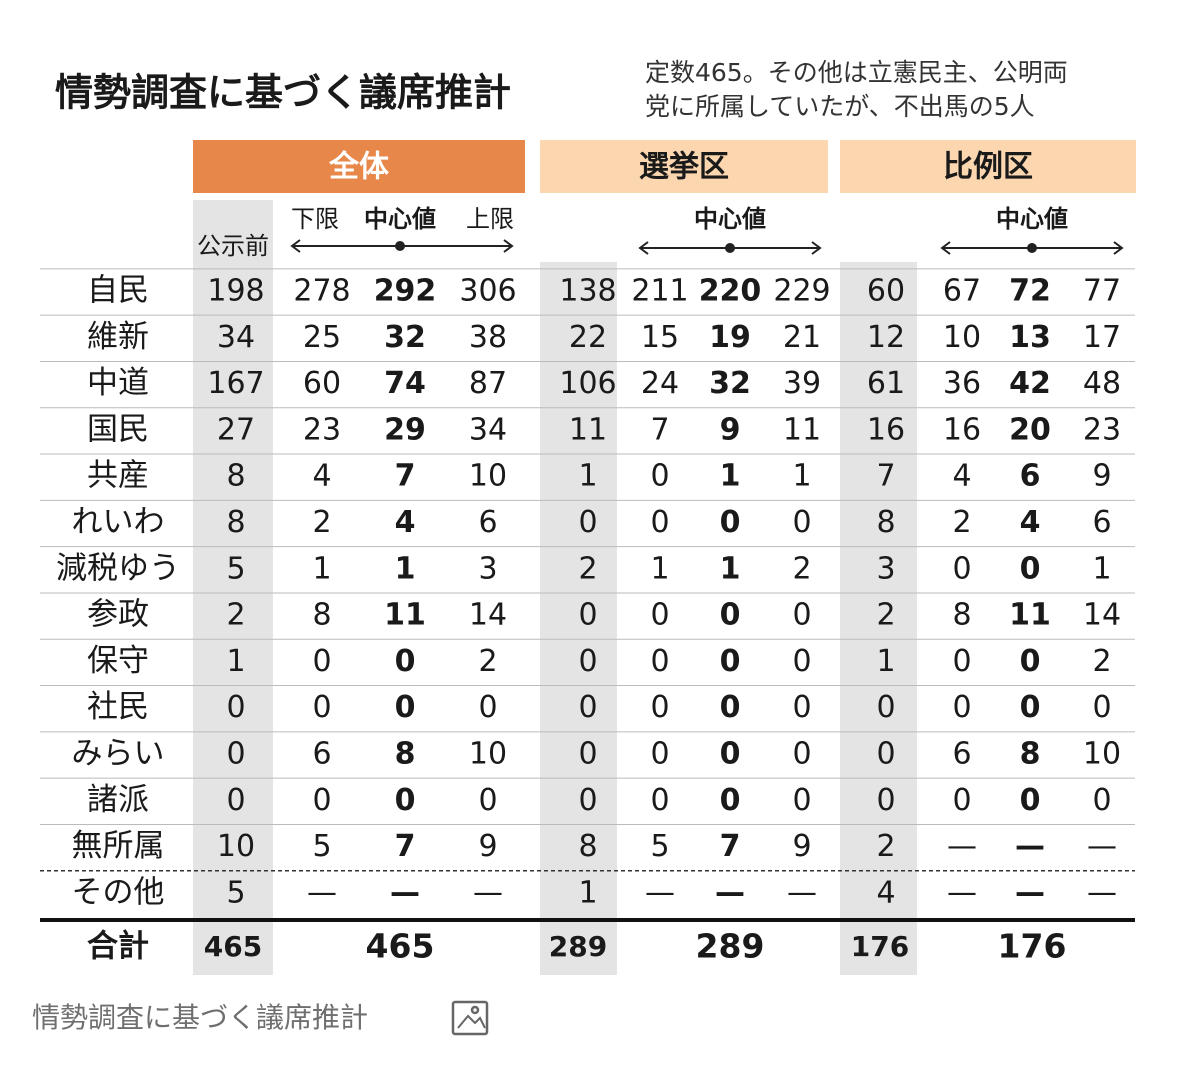  I want to click on cell: 29, so click(405, 429).